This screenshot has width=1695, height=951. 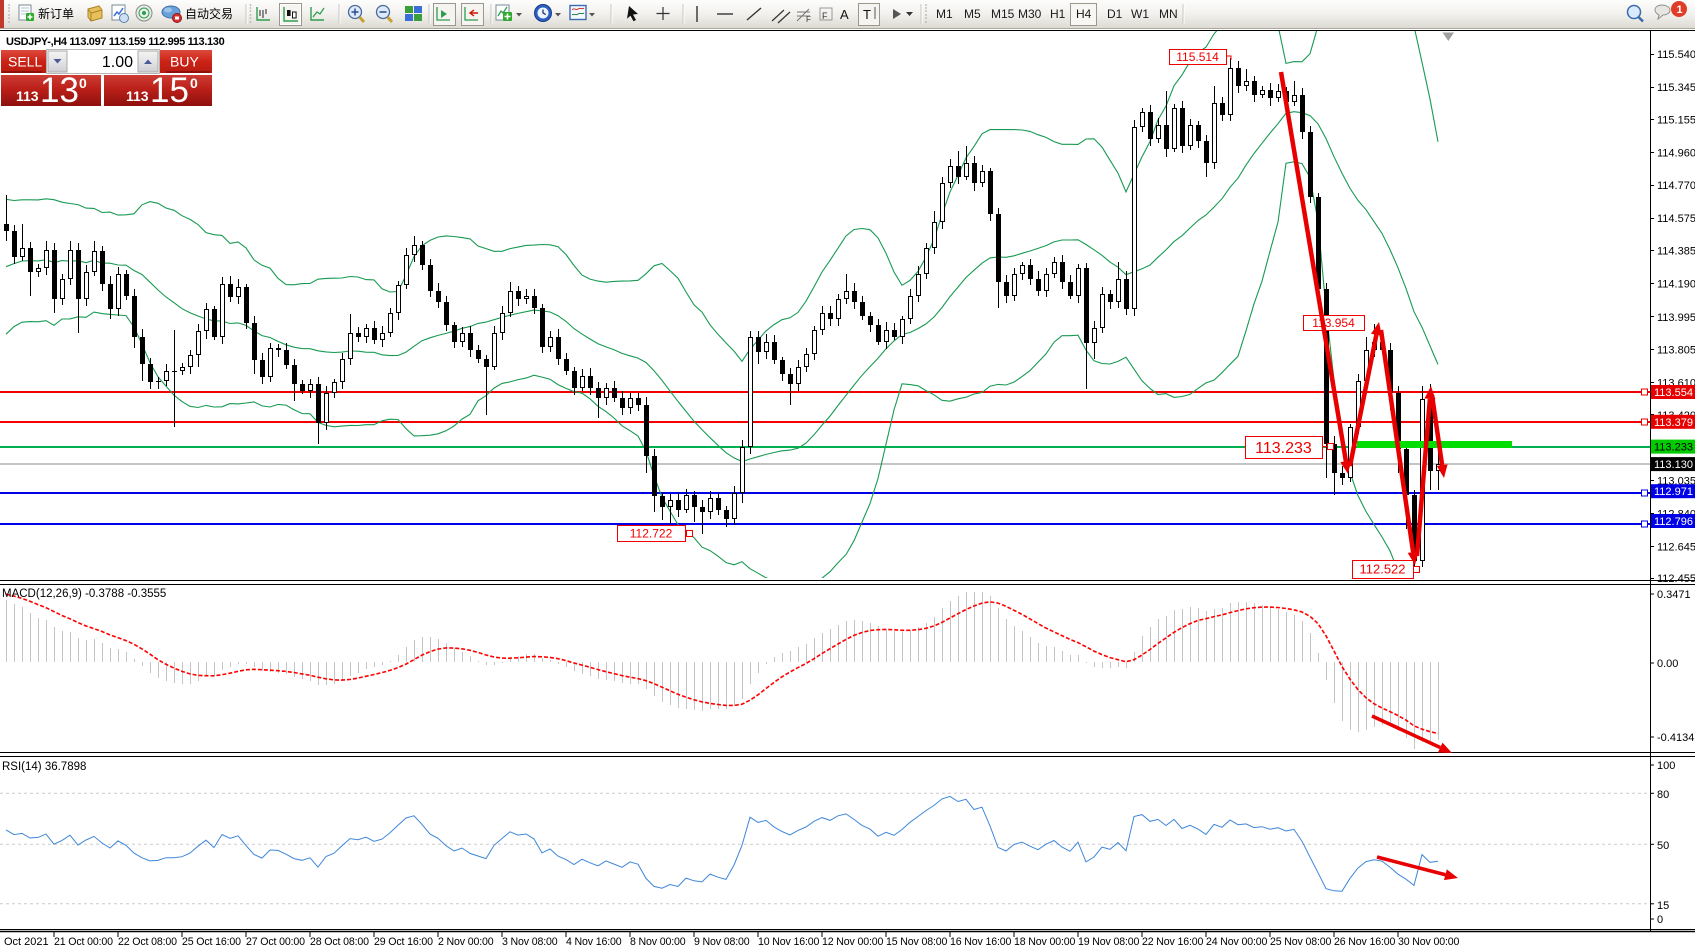 I want to click on svg-text: 28 Oct 08:00, so click(x=339, y=942).